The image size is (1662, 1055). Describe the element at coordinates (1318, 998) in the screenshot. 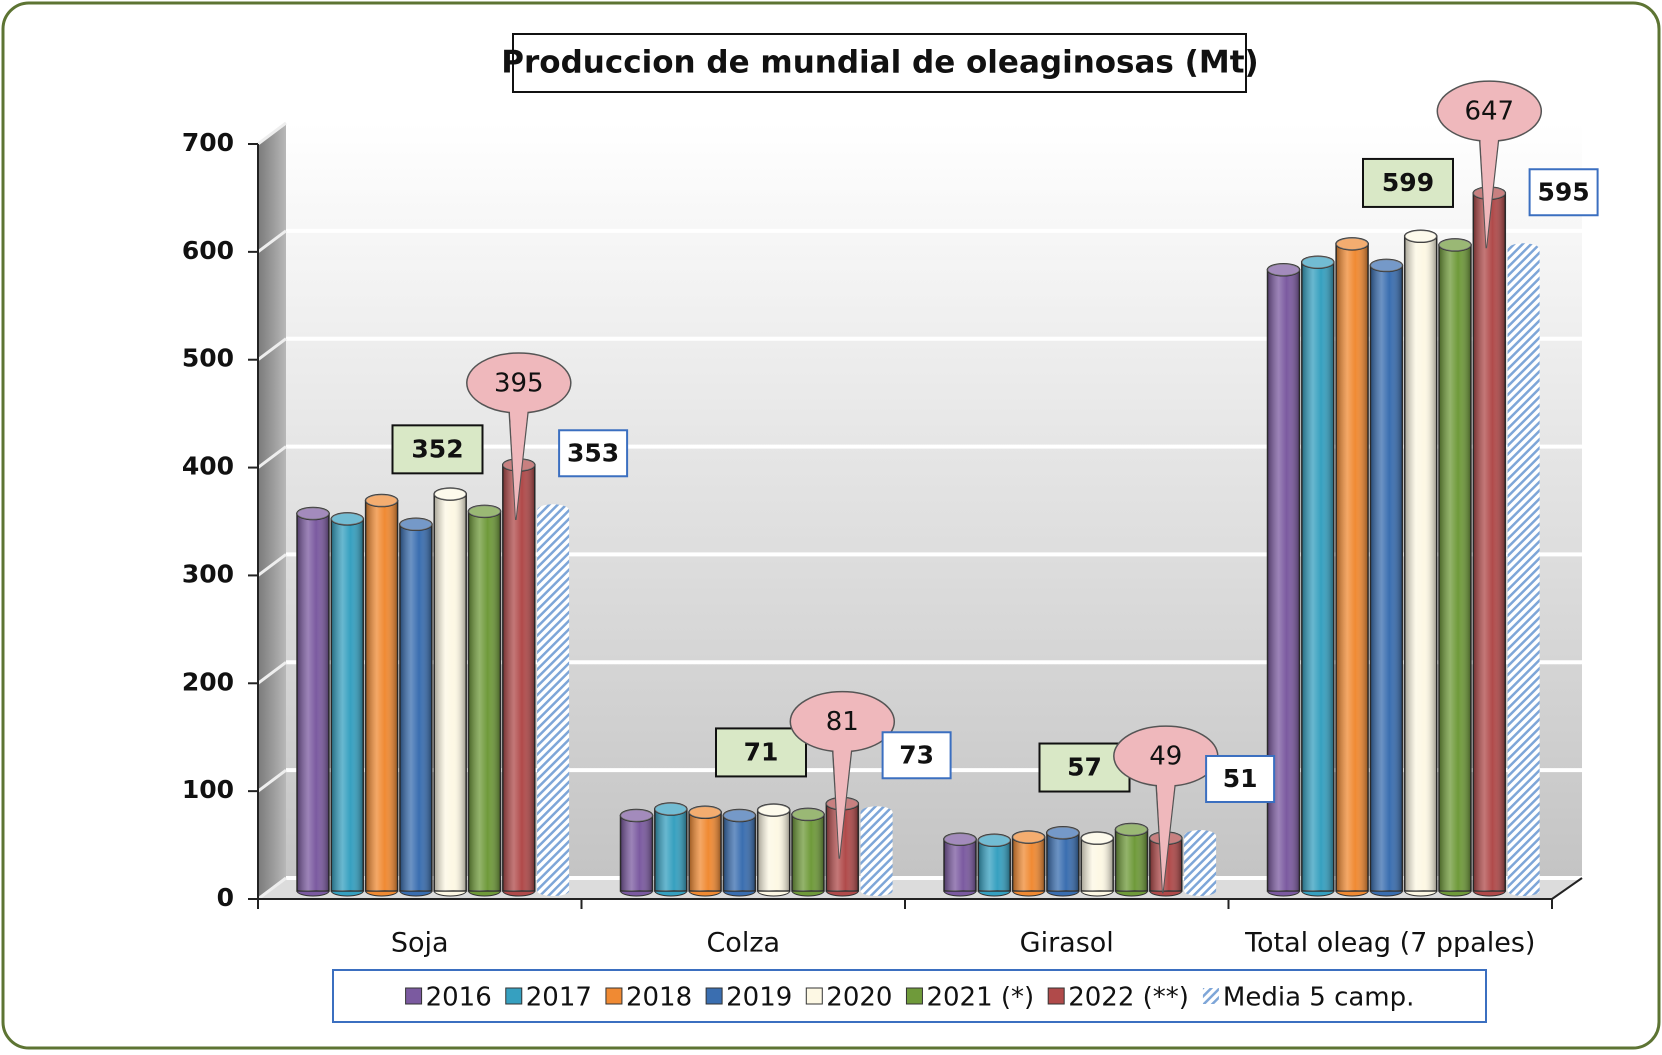

I see `legend-label: Media 5 camp.` at that location.